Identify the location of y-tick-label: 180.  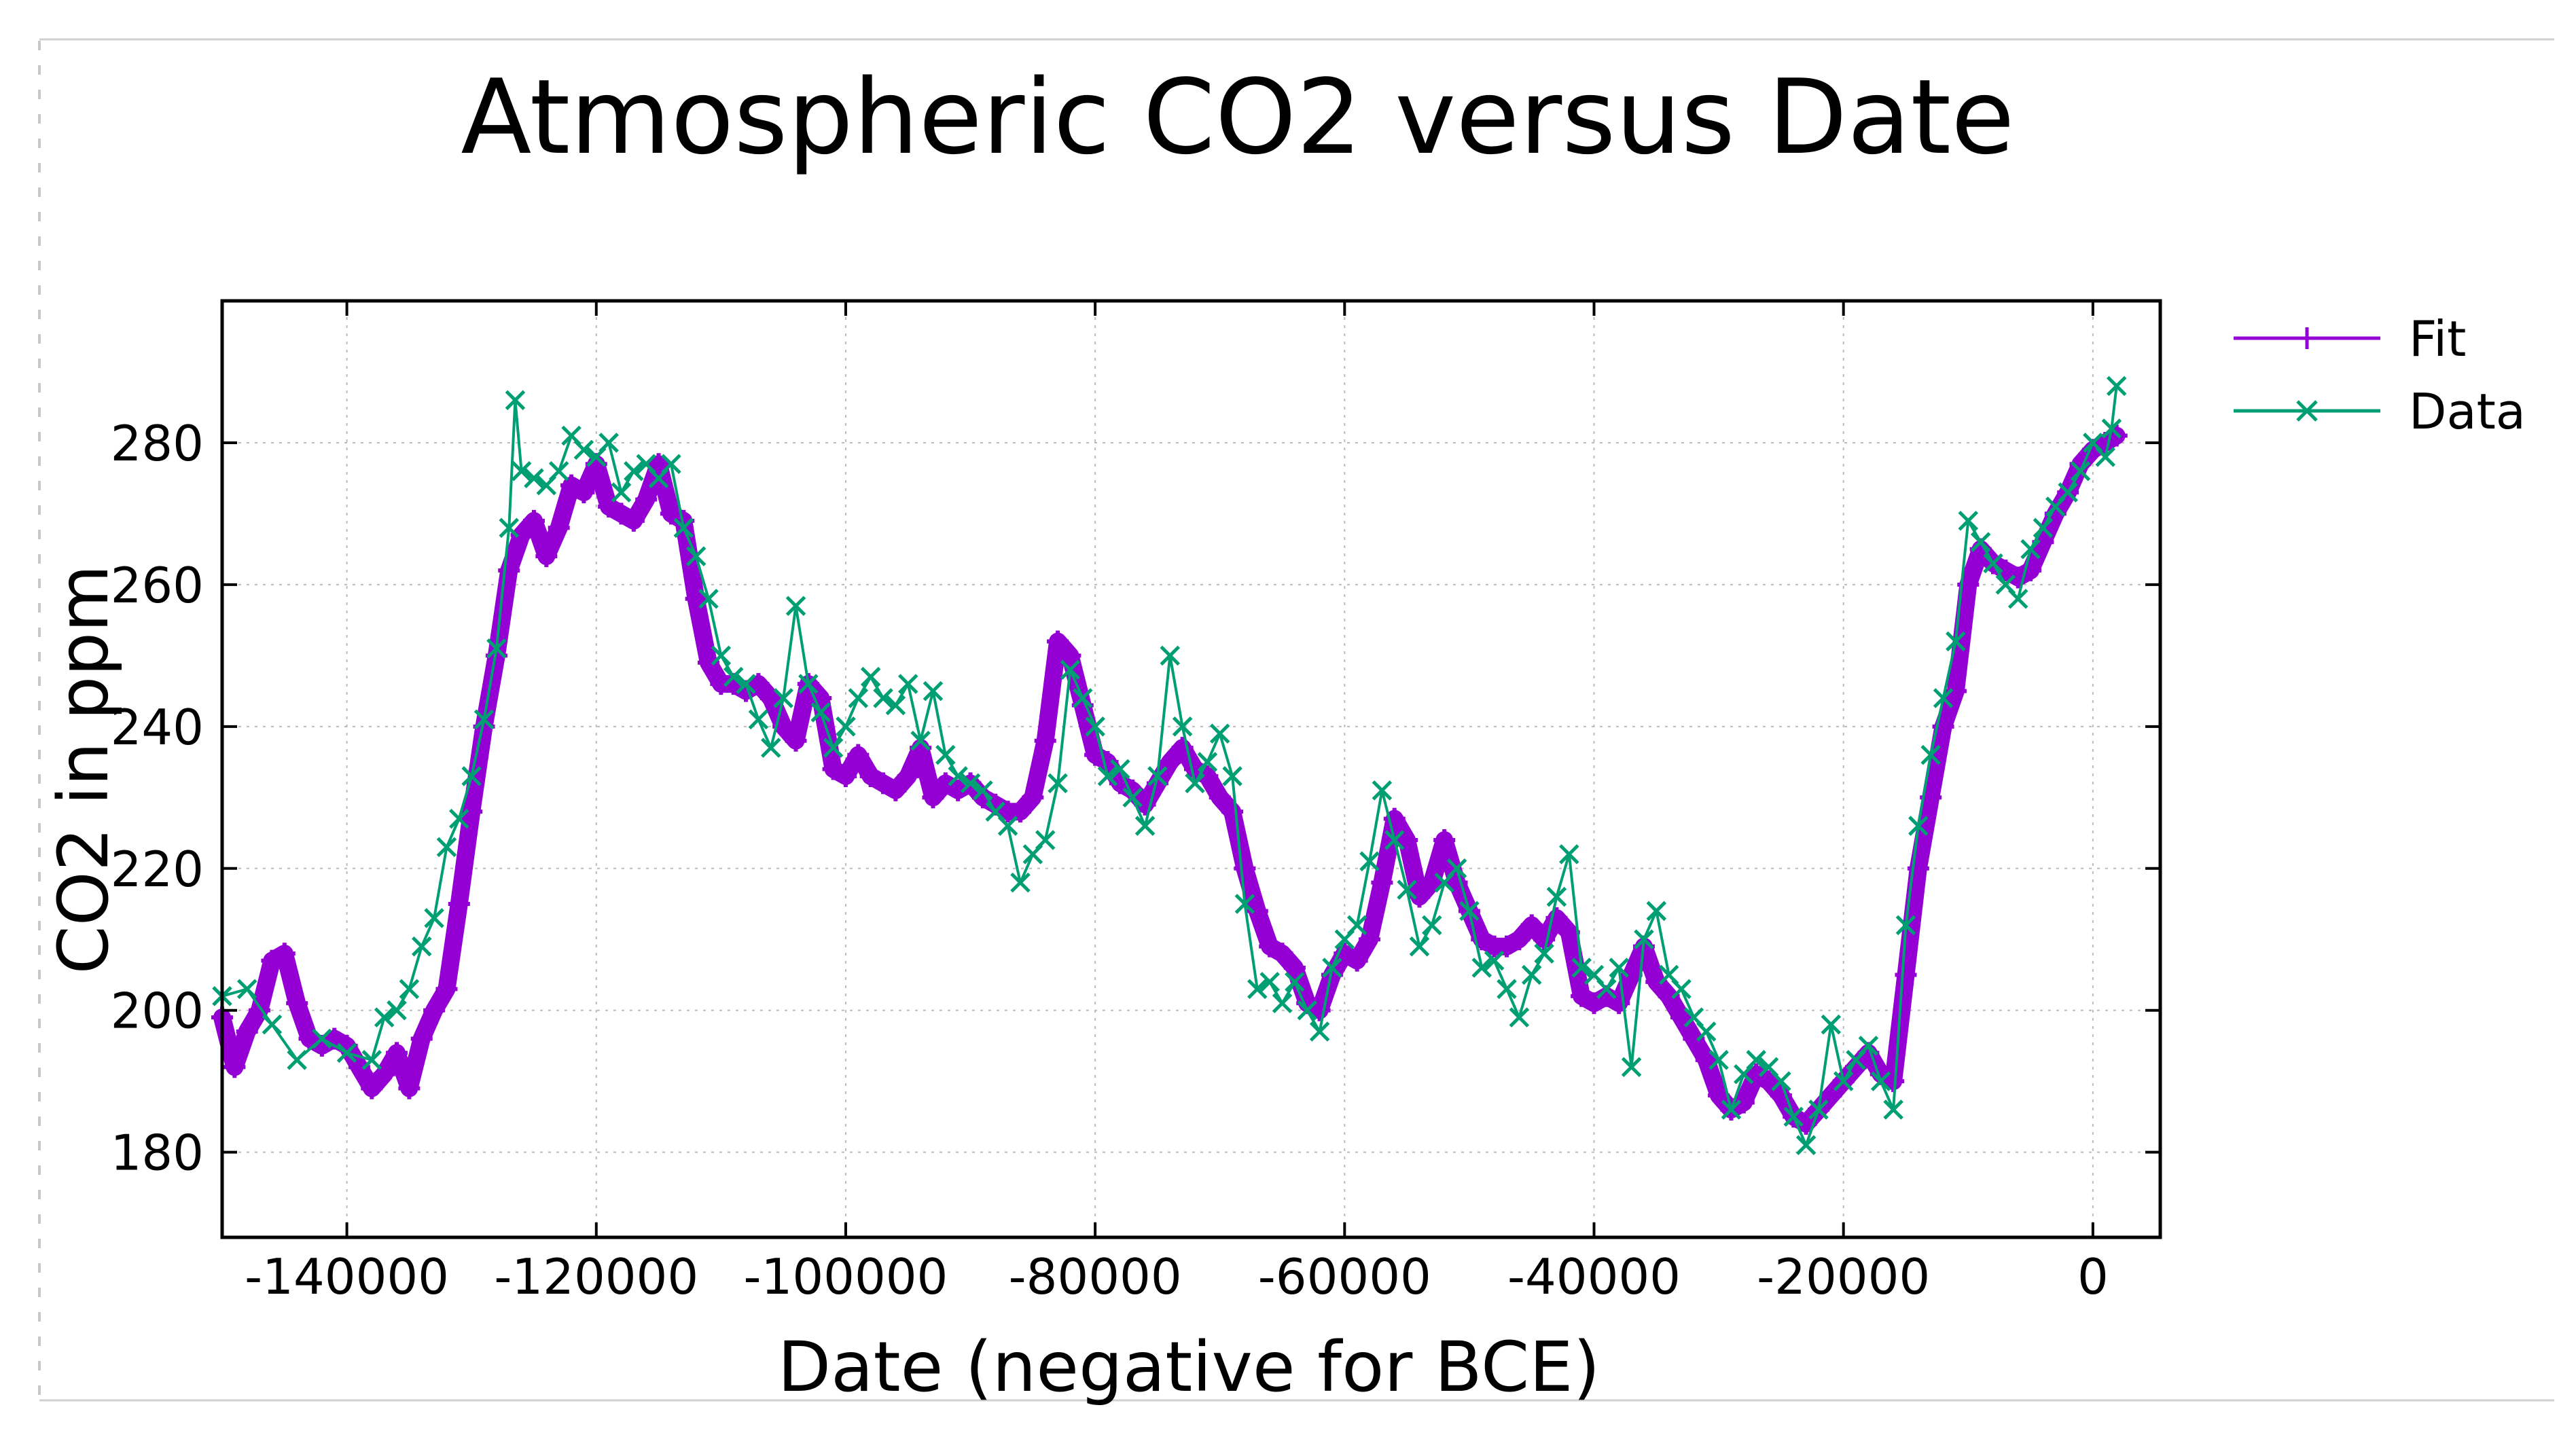
(157, 1153).